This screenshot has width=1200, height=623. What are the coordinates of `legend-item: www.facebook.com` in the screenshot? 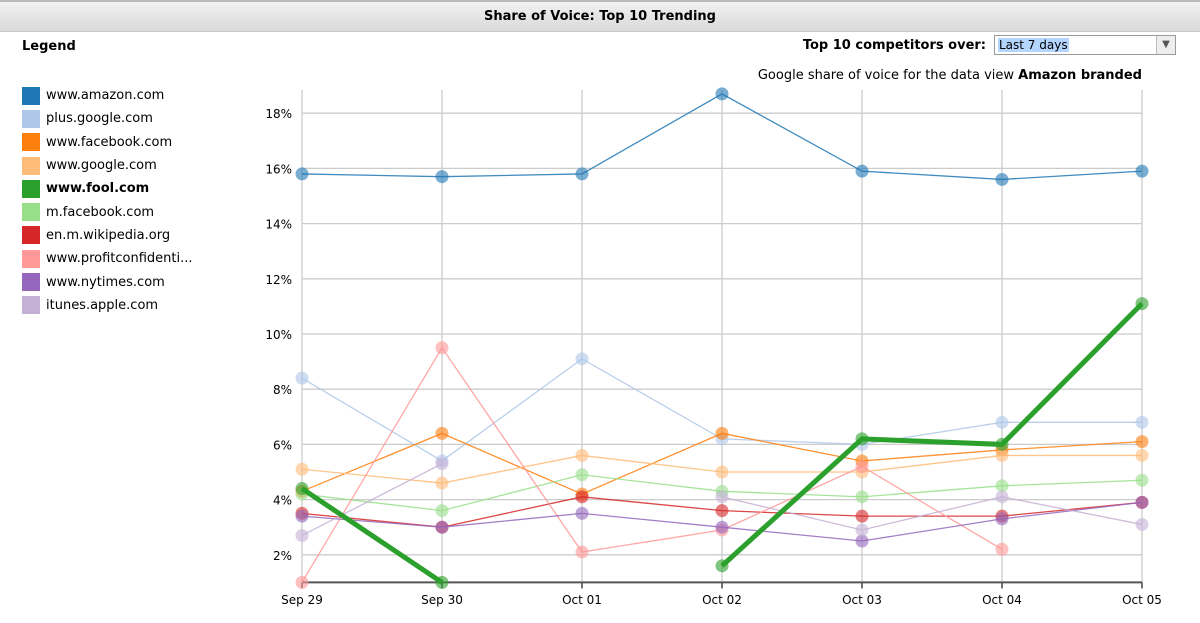 It's located at (107, 142).